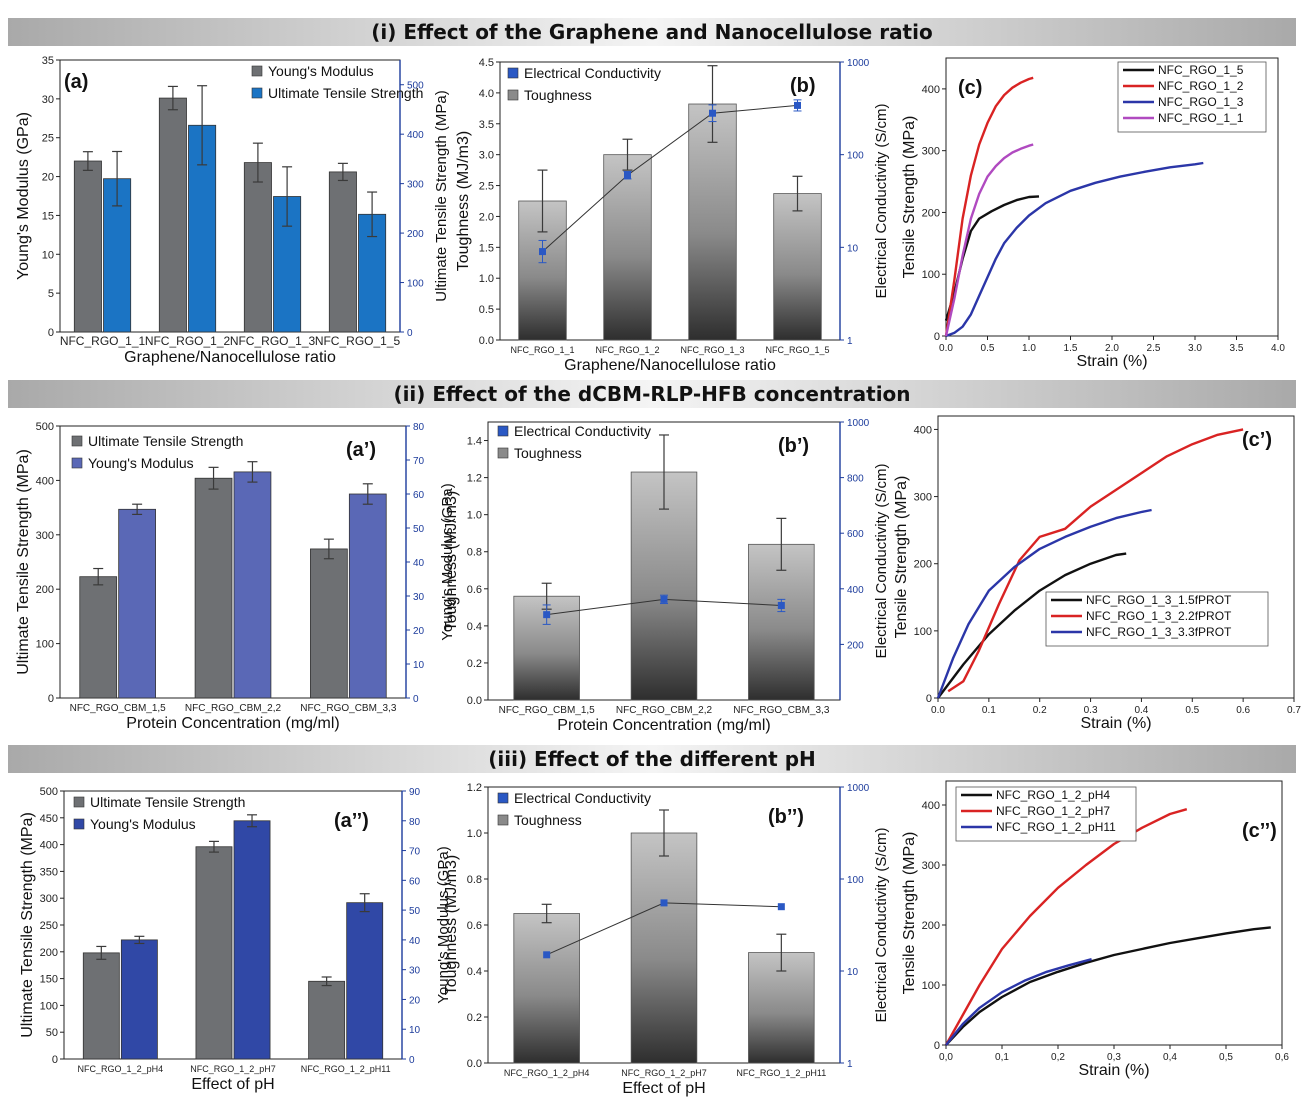 This screenshot has width=1302, height=1103. Describe the element at coordinates (542, 350) in the screenshot. I see `x-tick-label: NFC_RGO_1_1` at that location.